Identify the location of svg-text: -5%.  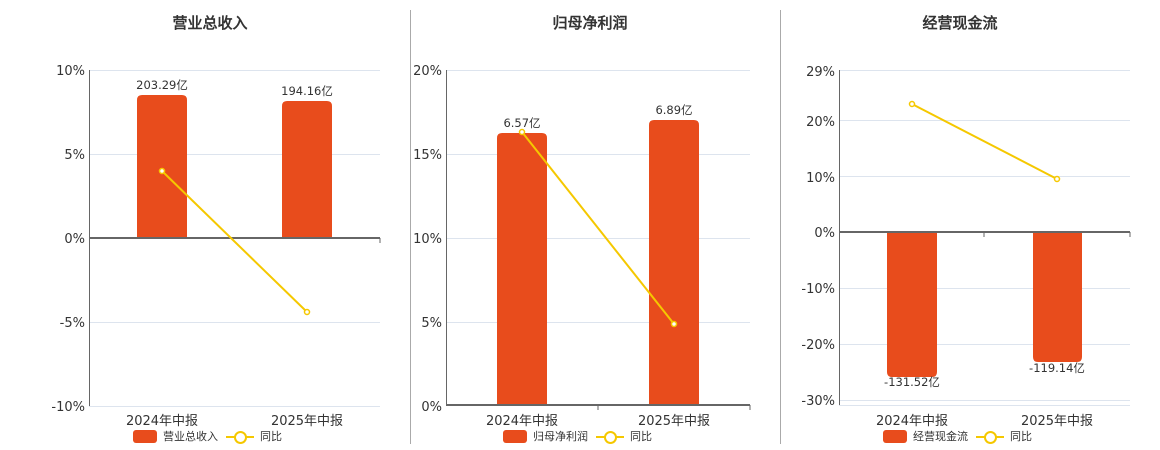
(72, 323).